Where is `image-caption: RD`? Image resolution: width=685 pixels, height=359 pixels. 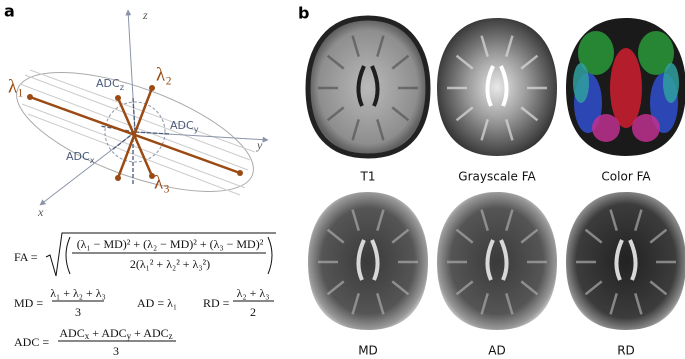 image-caption: RD is located at coordinates (626, 351).